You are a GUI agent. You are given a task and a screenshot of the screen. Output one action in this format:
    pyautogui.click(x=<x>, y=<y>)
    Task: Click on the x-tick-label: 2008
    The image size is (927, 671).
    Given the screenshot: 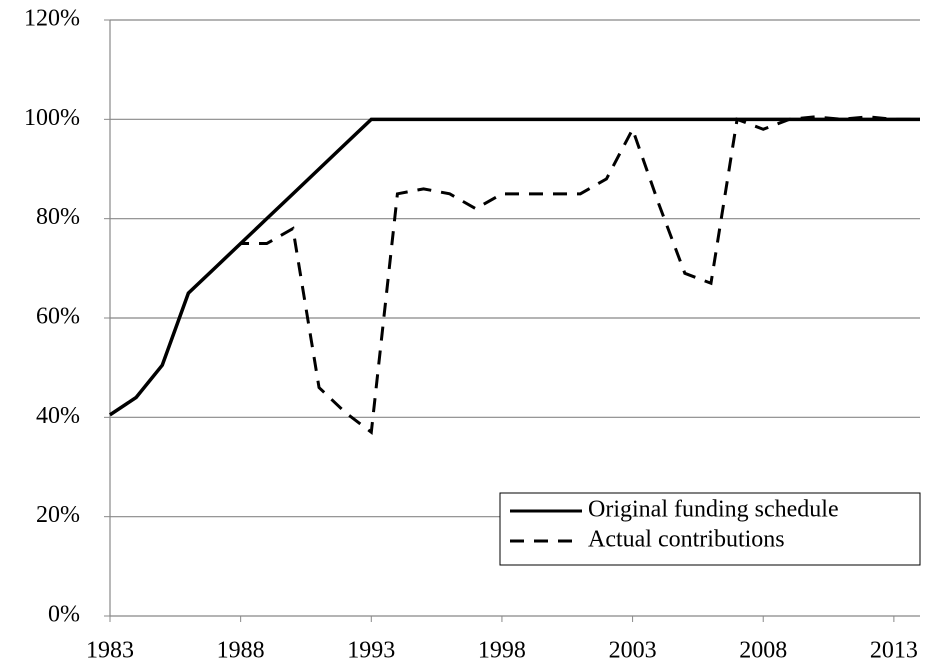 What is the action you would take?
    pyautogui.click(x=763, y=651)
    